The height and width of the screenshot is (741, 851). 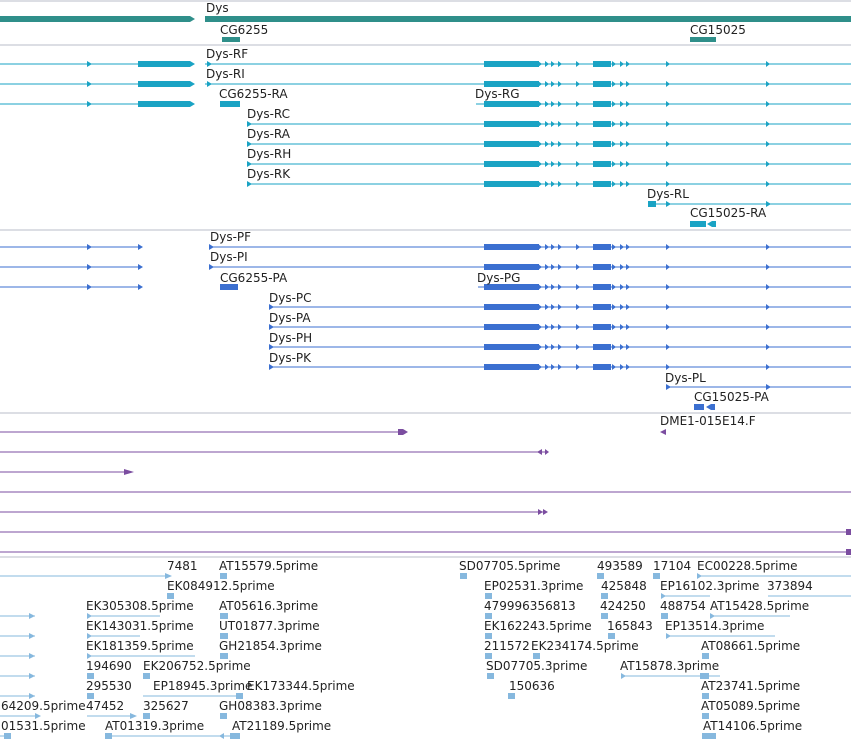 I want to click on protein-label: Dys-PH, so click(x=290, y=338).